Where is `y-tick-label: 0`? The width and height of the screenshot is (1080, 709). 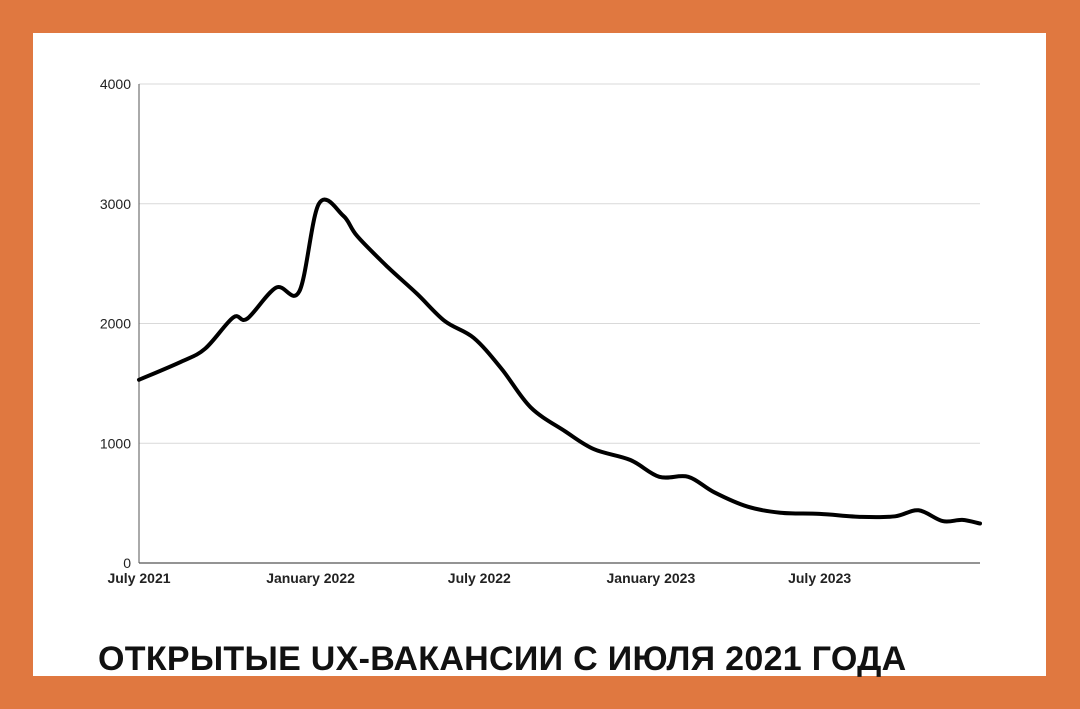 y-tick-label: 0 is located at coordinates (127, 563).